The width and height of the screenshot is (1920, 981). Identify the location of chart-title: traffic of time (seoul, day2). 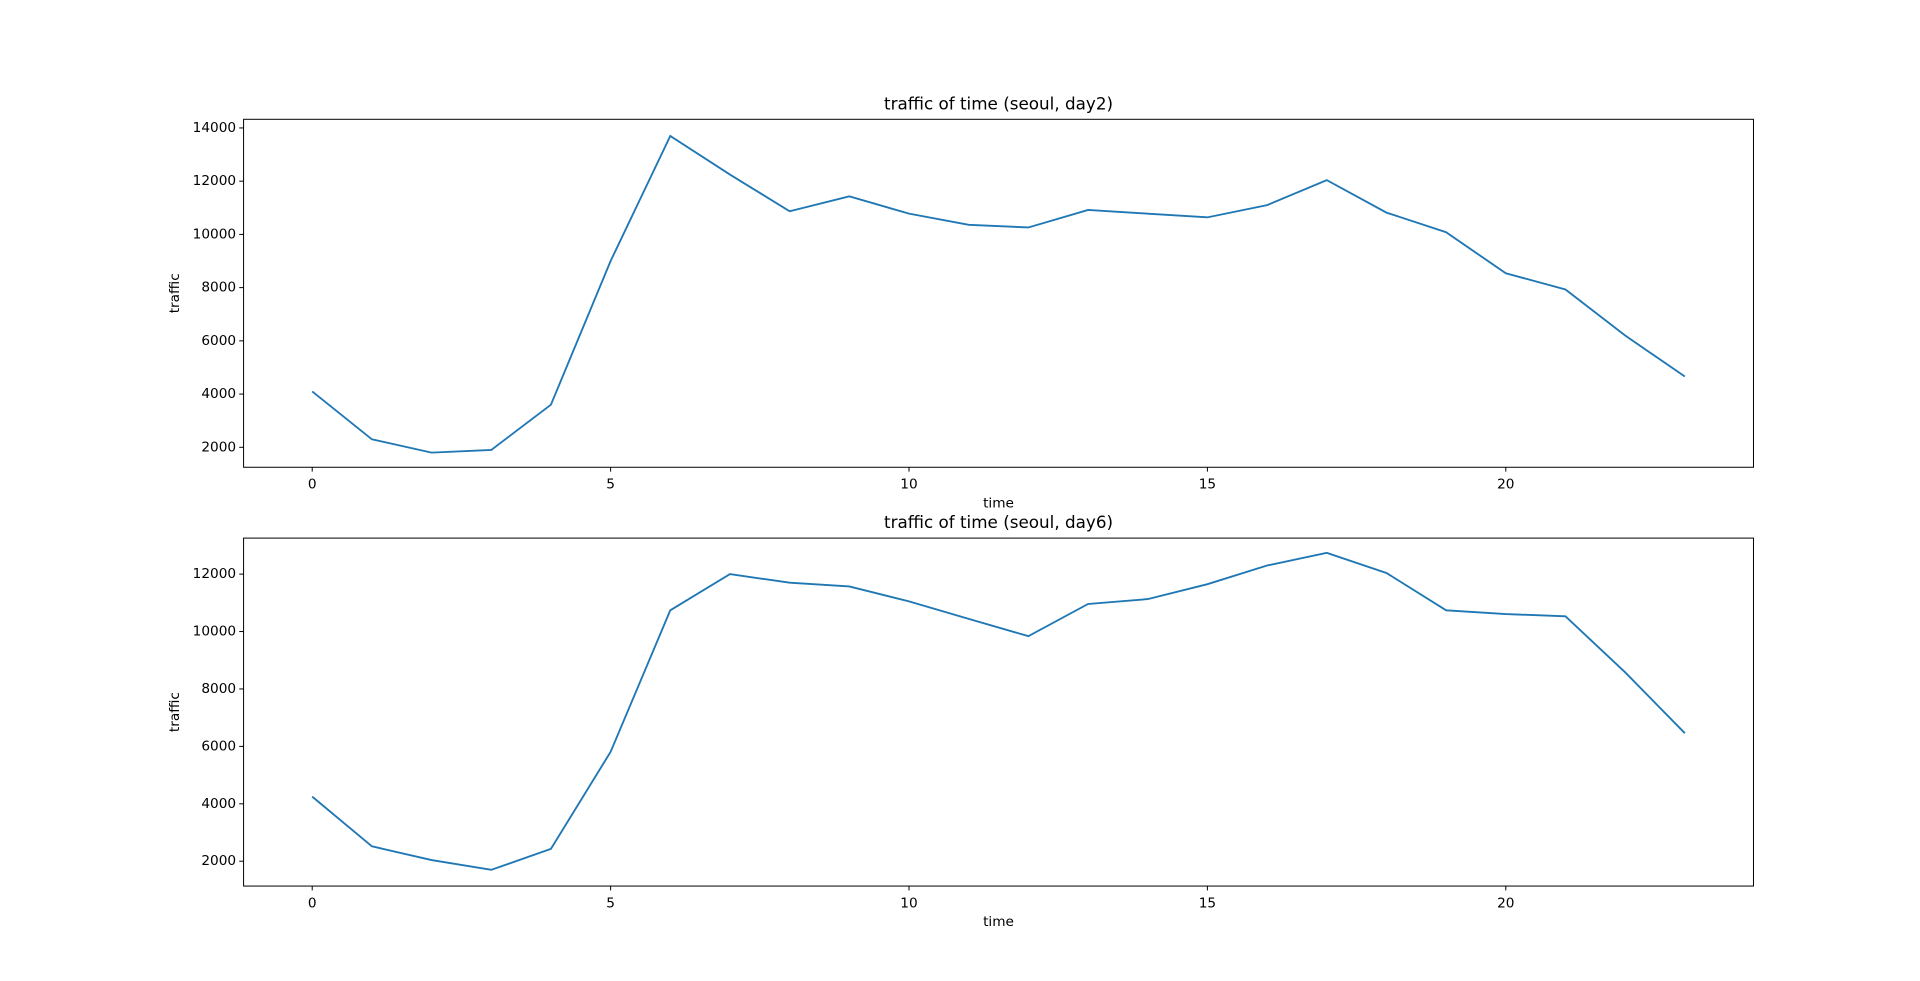
(998, 103).